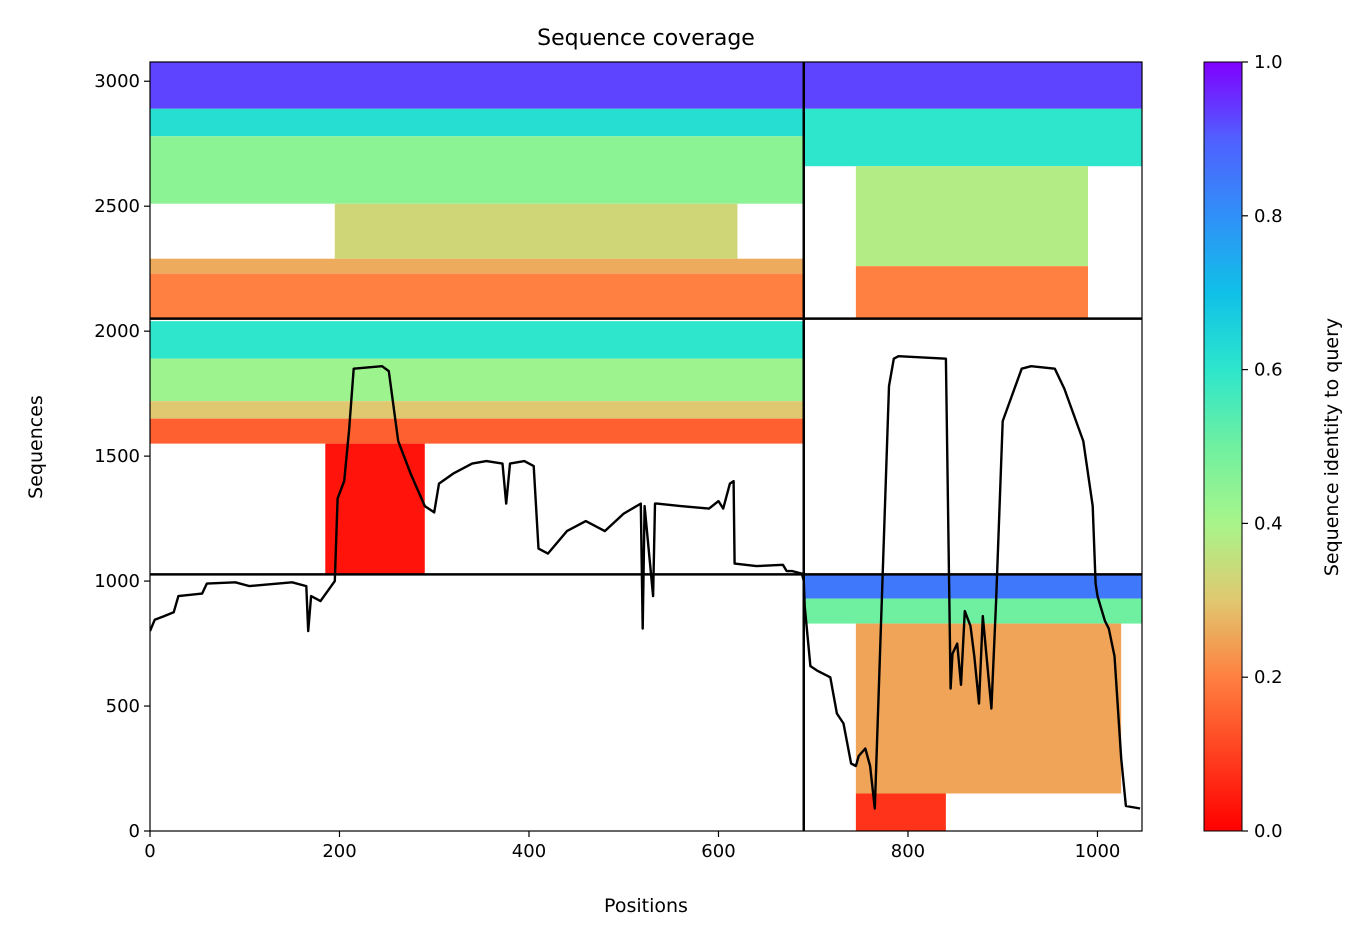 The image size is (1364, 939). Describe the element at coordinates (117, 456) in the screenshot. I see `y-tick-label: 1500` at that location.